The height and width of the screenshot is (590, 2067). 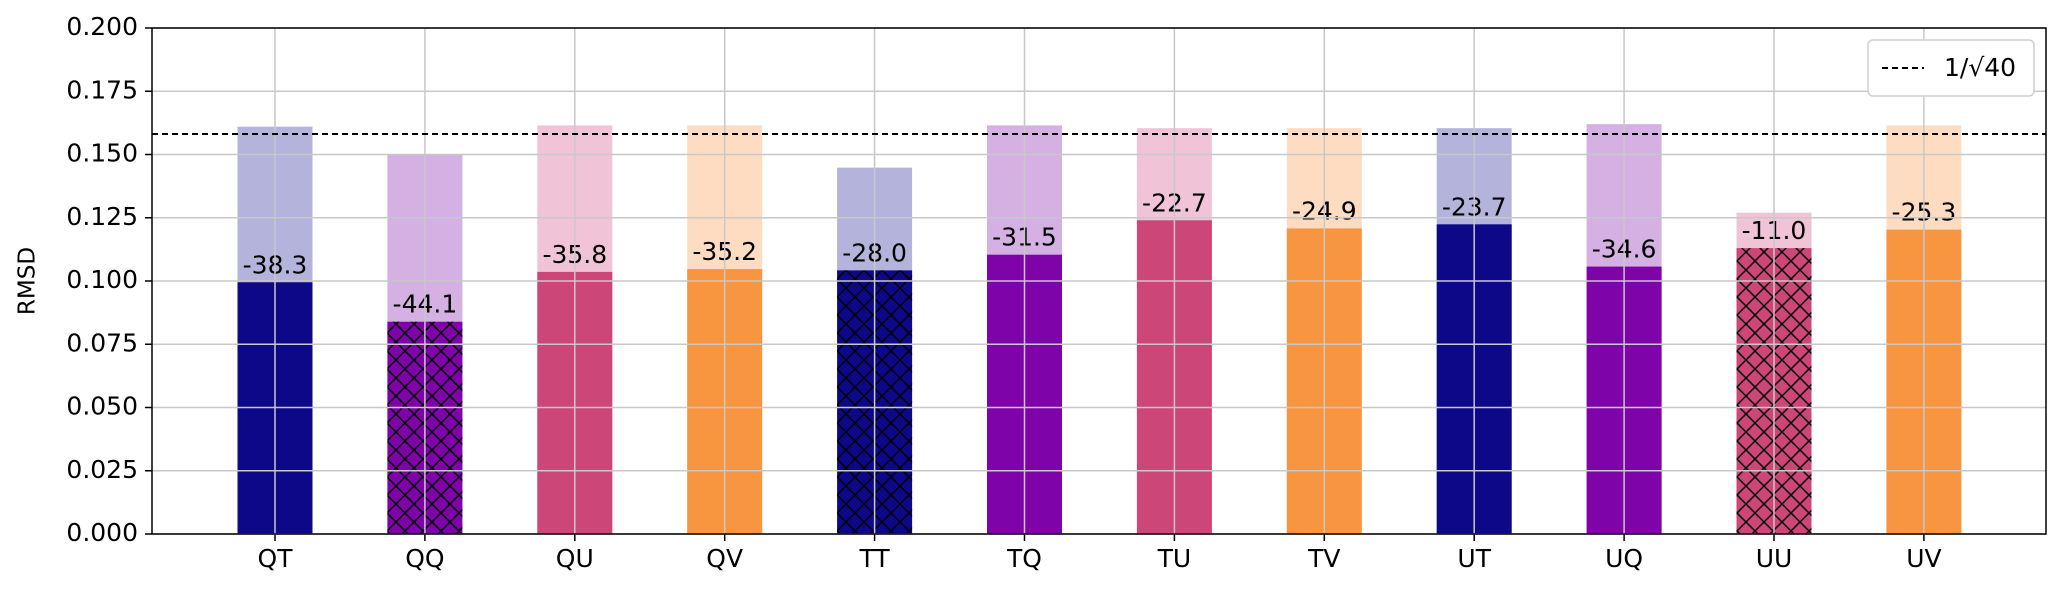 I want to click on x-tick-label: TT, so click(x=875, y=558).